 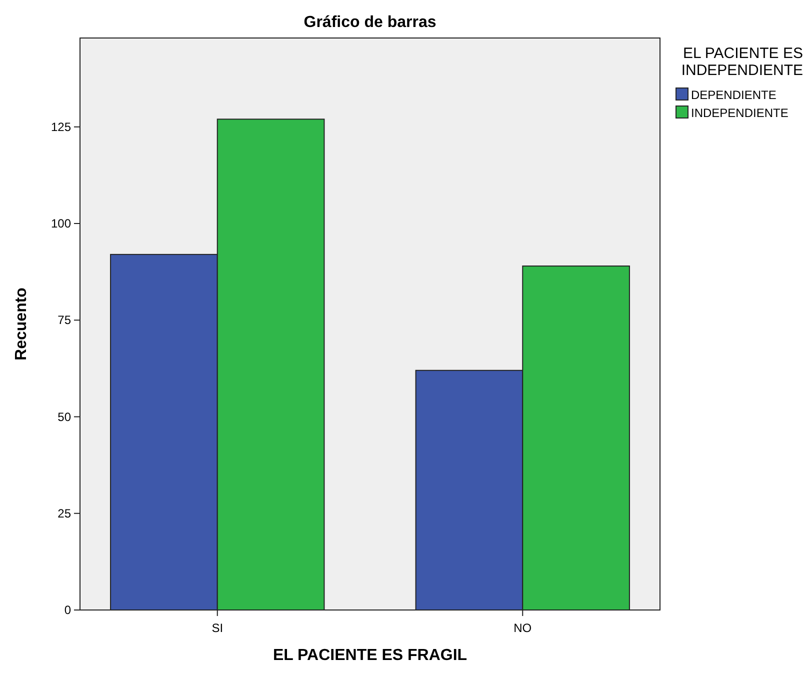 What do you see at coordinates (65, 417) in the screenshot?
I see `y-tick-label: 50` at bounding box center [65, 417].